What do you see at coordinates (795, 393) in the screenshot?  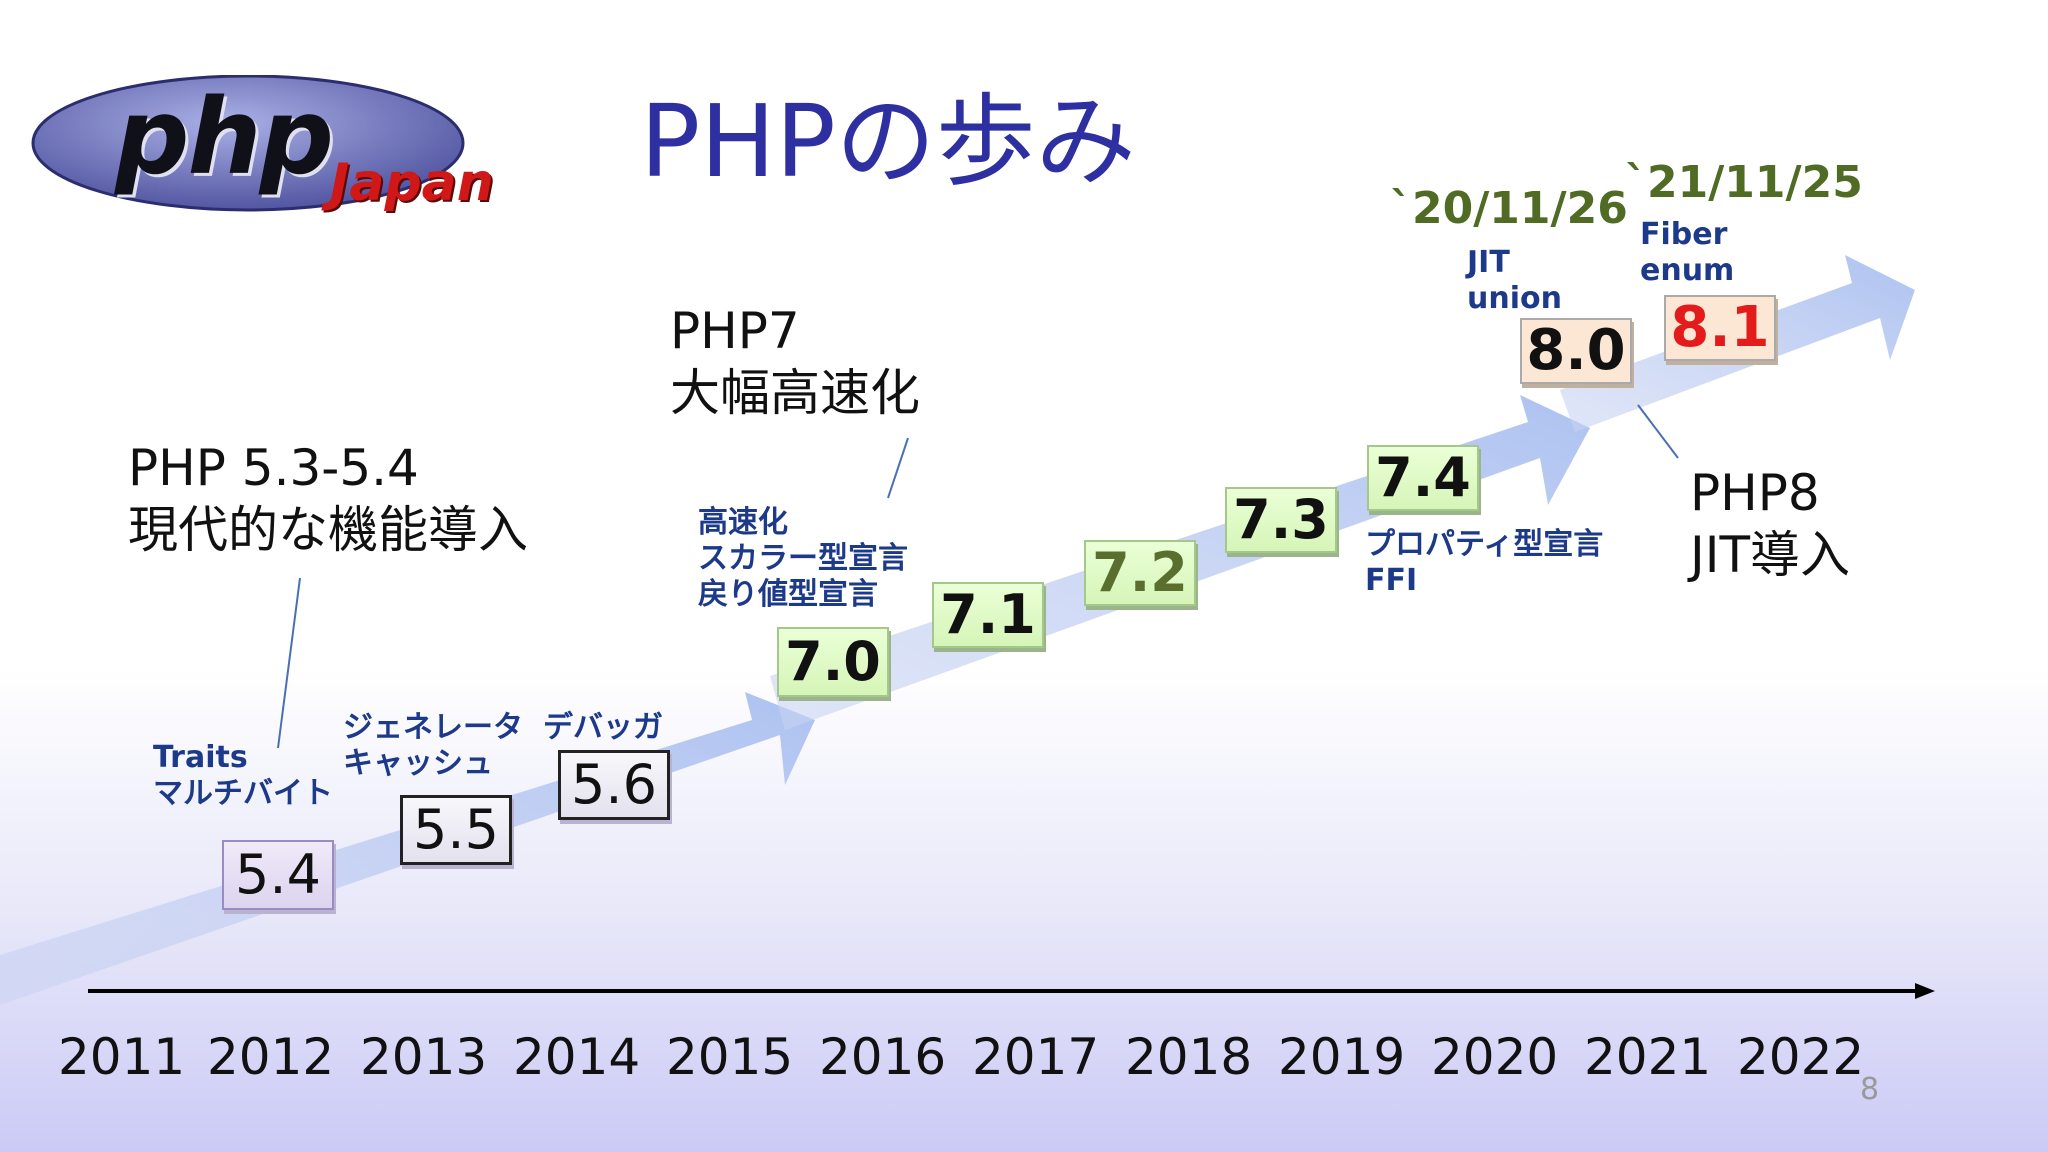 I see `note-php7-line2: 大幅高速化` at bounding box center [795, 393].